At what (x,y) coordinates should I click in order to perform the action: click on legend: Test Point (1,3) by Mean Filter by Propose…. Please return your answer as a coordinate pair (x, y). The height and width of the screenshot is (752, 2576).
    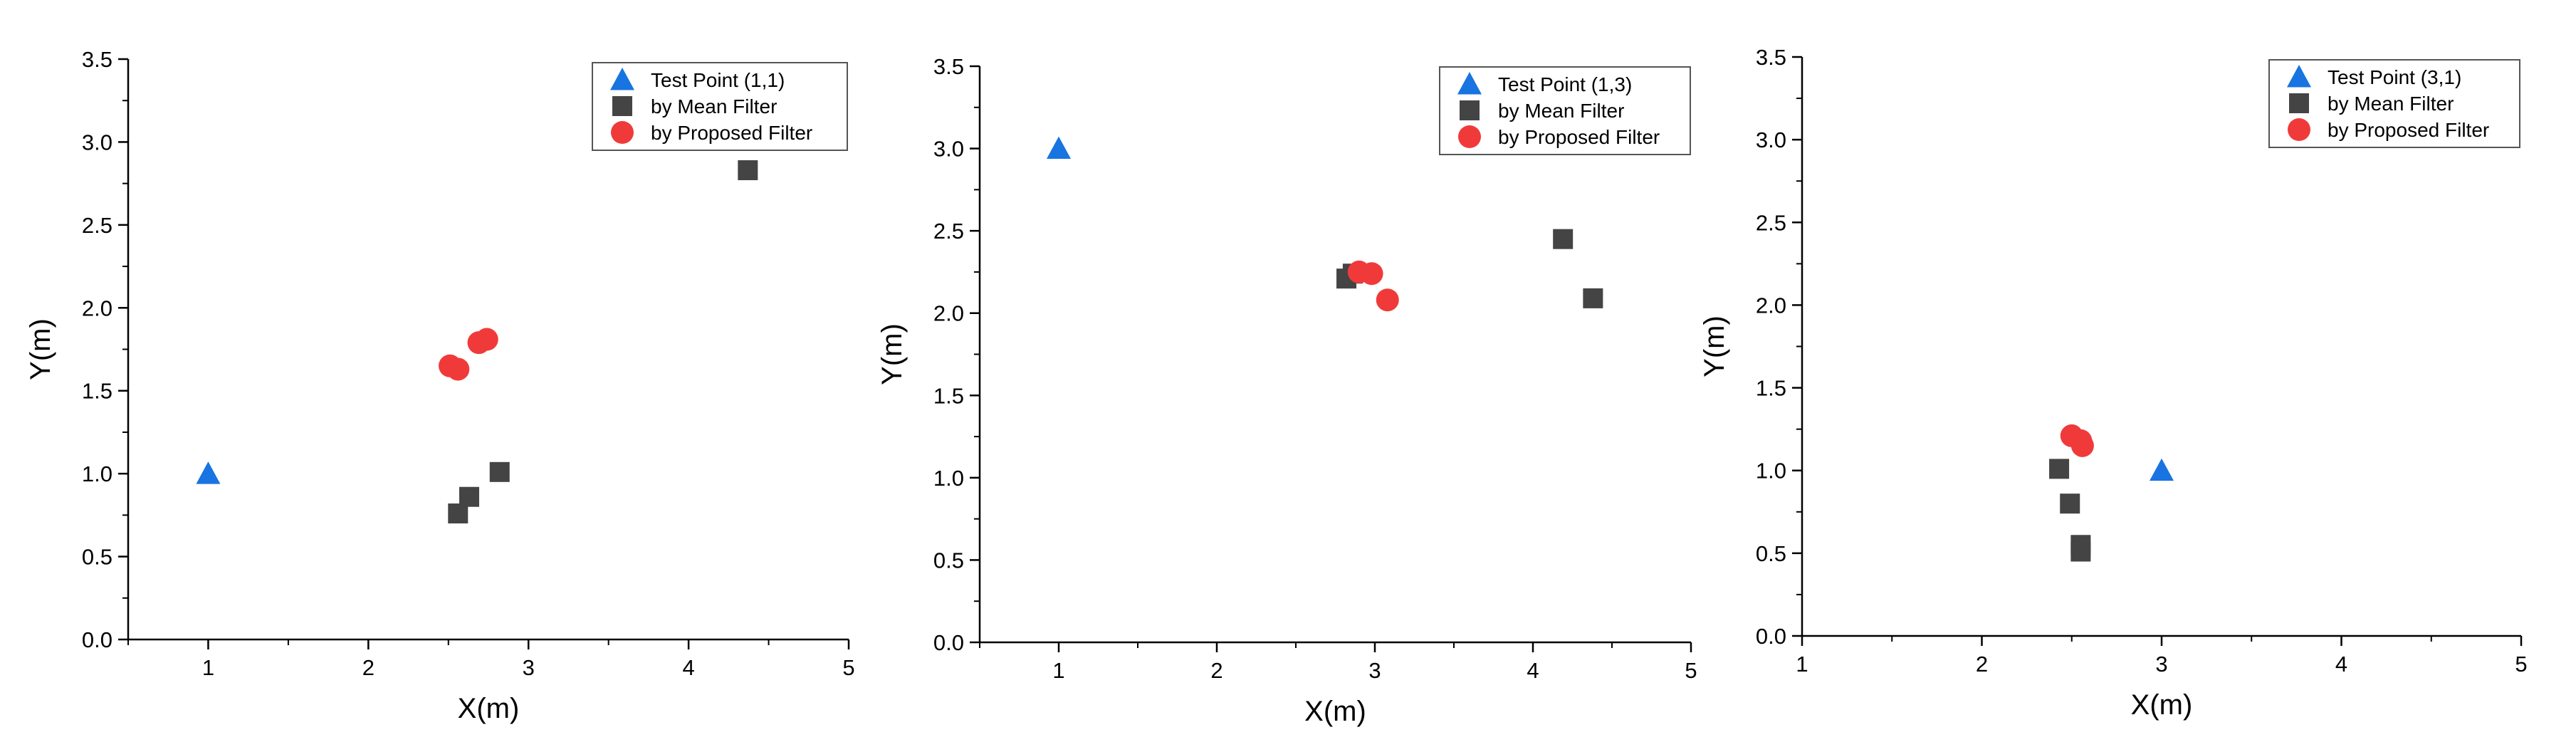
    Looking at the image, I should click on (1565, 110).